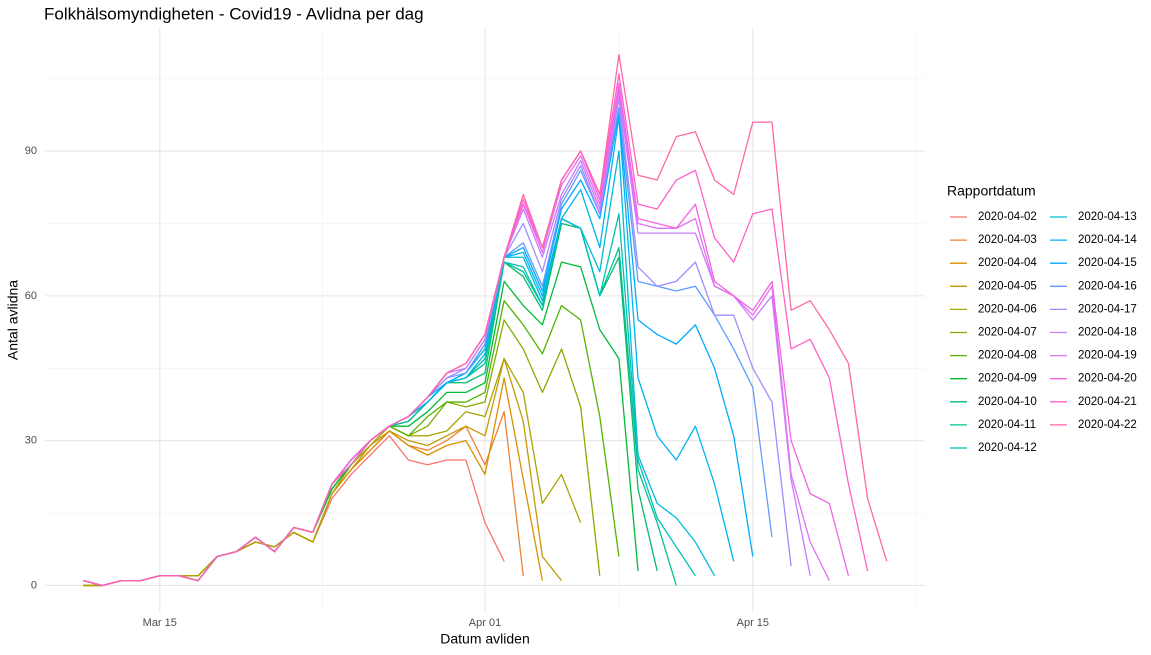 The height and width of the screenshot is (655, 1151). I want to click on legend-label: 2020-04-03, so click(1007, 240).